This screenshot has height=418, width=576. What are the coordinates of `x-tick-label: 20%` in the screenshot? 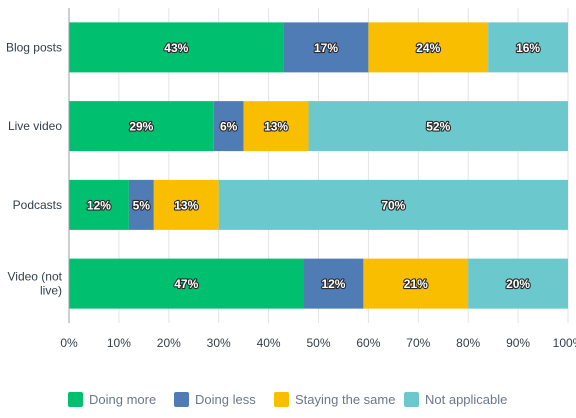 It's located at (169, 343).